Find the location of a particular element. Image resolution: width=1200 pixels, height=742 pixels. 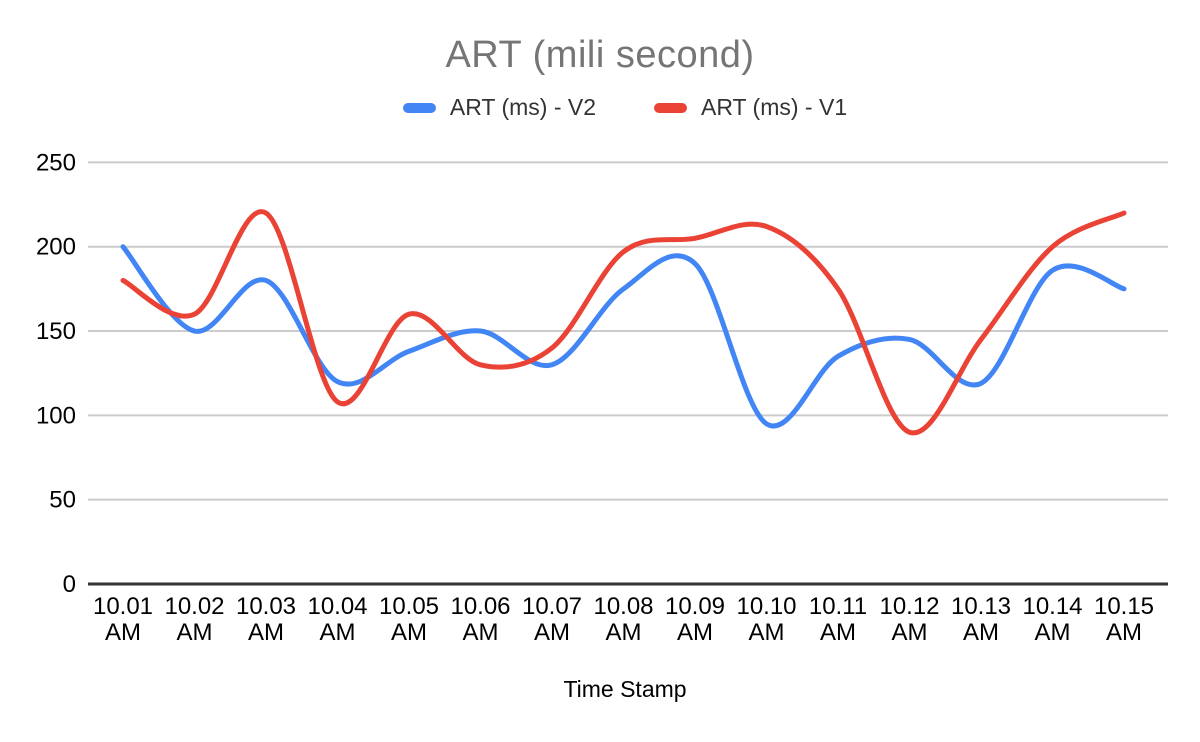

legend-item-v1: ART (ms) - V1 is located at coordinates (750, 107).